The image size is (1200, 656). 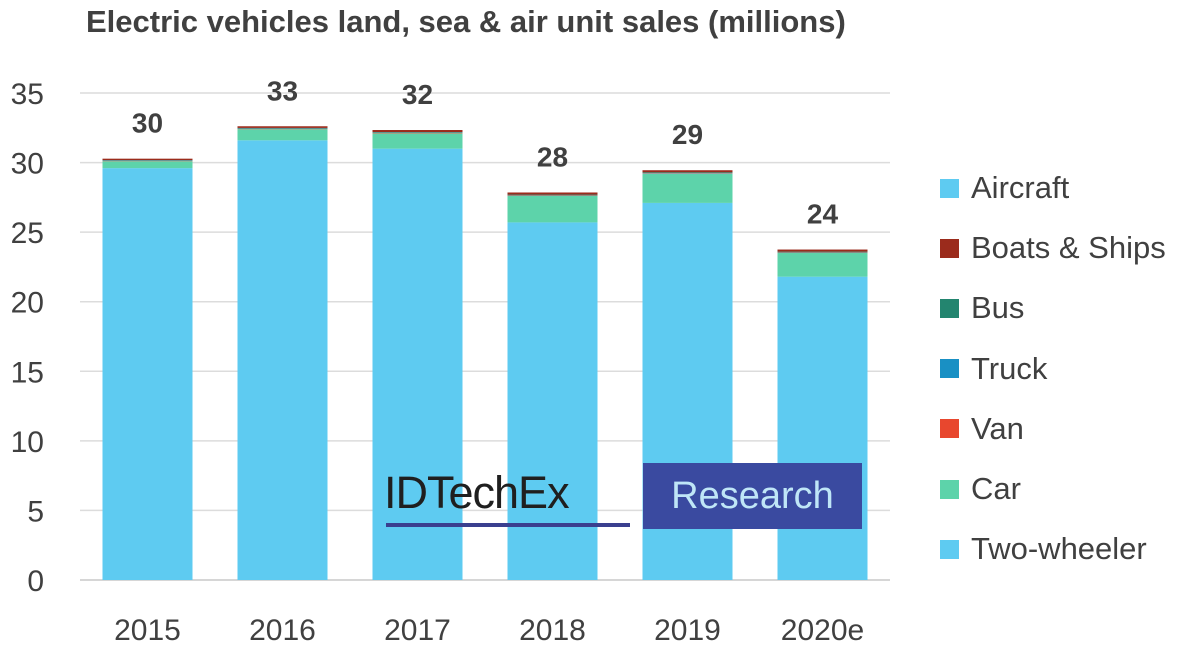 I want to click on legend-item: Truck, so click(x=1053, y=369).